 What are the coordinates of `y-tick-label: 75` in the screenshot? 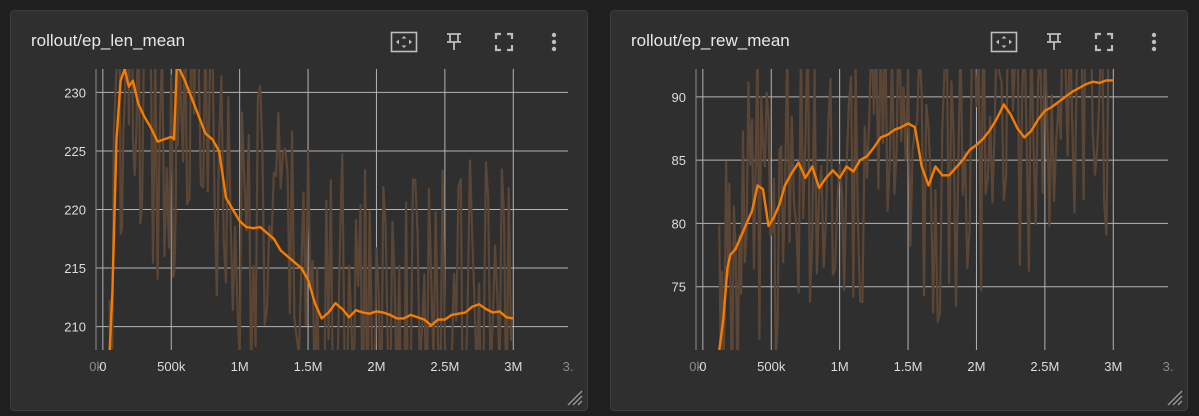 It's located at (679, 287).